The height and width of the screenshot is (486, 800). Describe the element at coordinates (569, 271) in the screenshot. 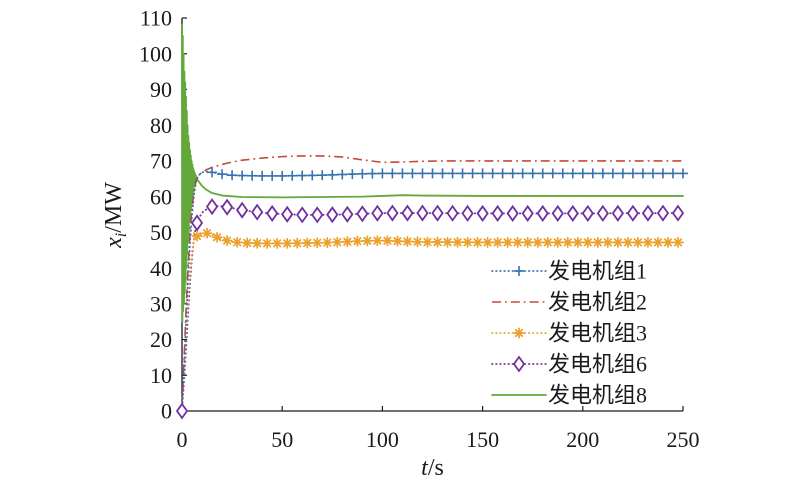

I see `legend-entry: 发电机组1` at that location.